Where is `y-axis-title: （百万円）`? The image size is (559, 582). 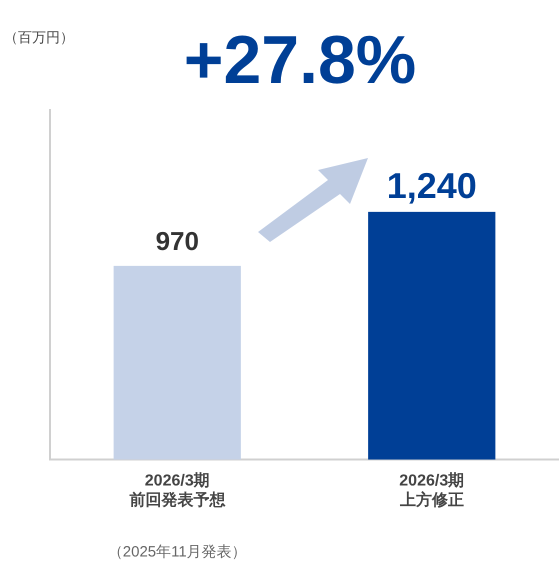 y-axis-title: （百万円） is located at coordinates (39, 37).